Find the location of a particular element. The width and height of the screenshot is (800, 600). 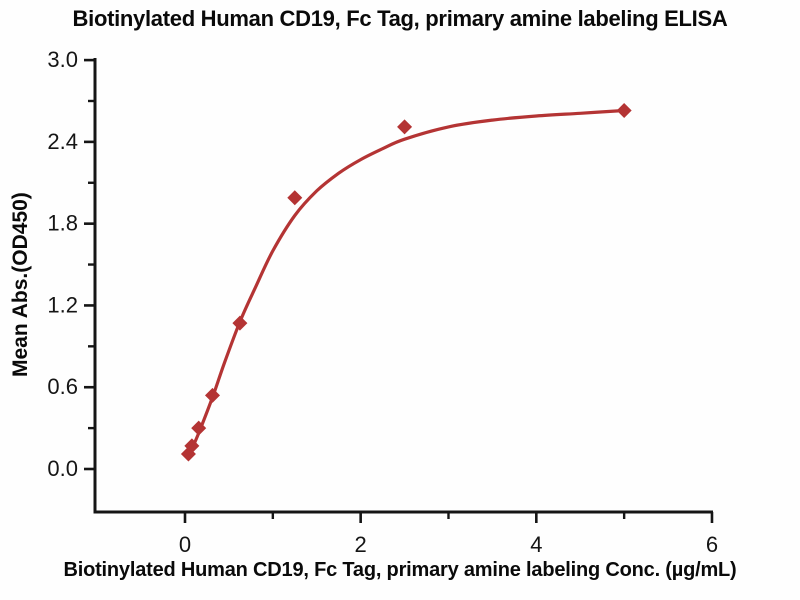

y-tick-label: 2.4 is located at coordinates (62, 141).